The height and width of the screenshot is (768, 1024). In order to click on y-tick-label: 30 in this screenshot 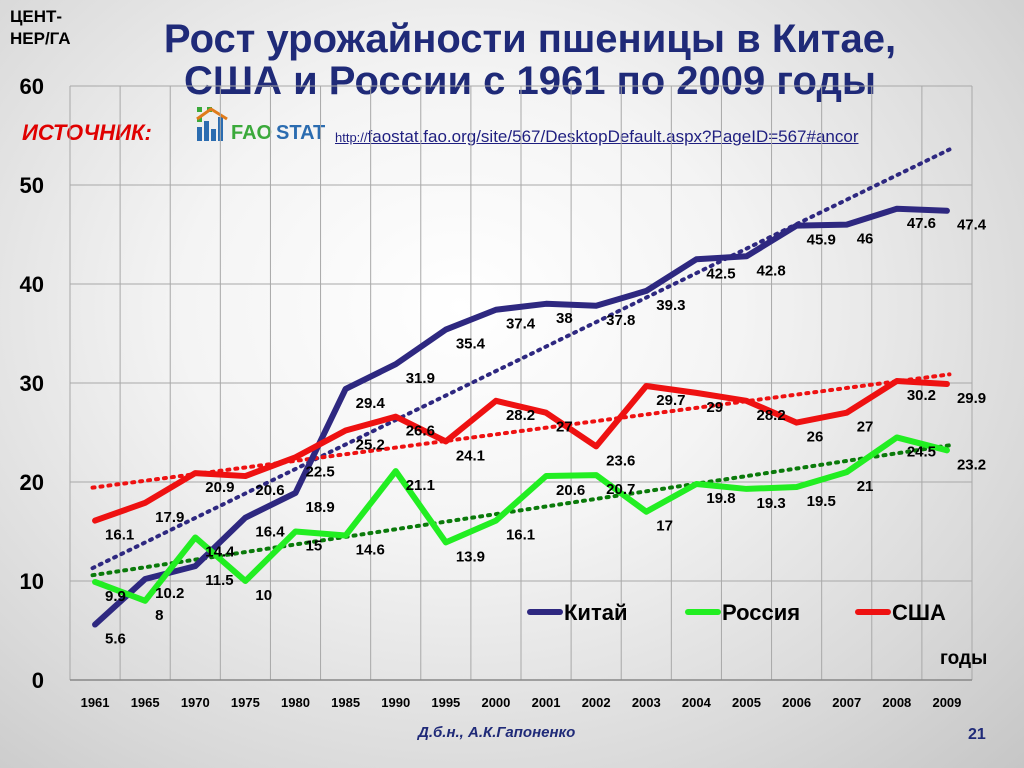, I will do `click(32, 383)`.